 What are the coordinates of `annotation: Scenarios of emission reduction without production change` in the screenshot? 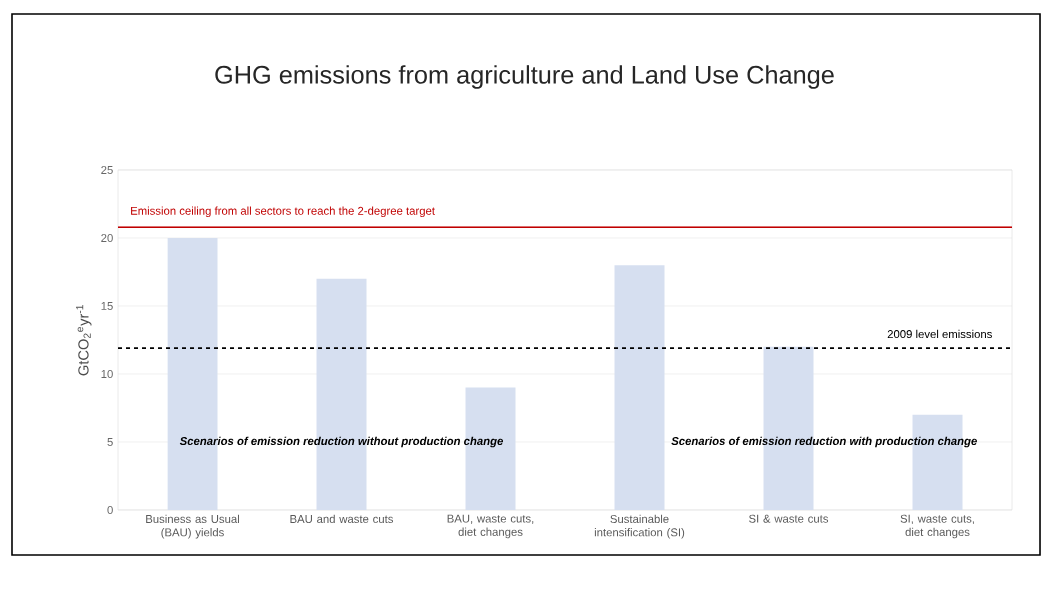 It's located at (341, 442).